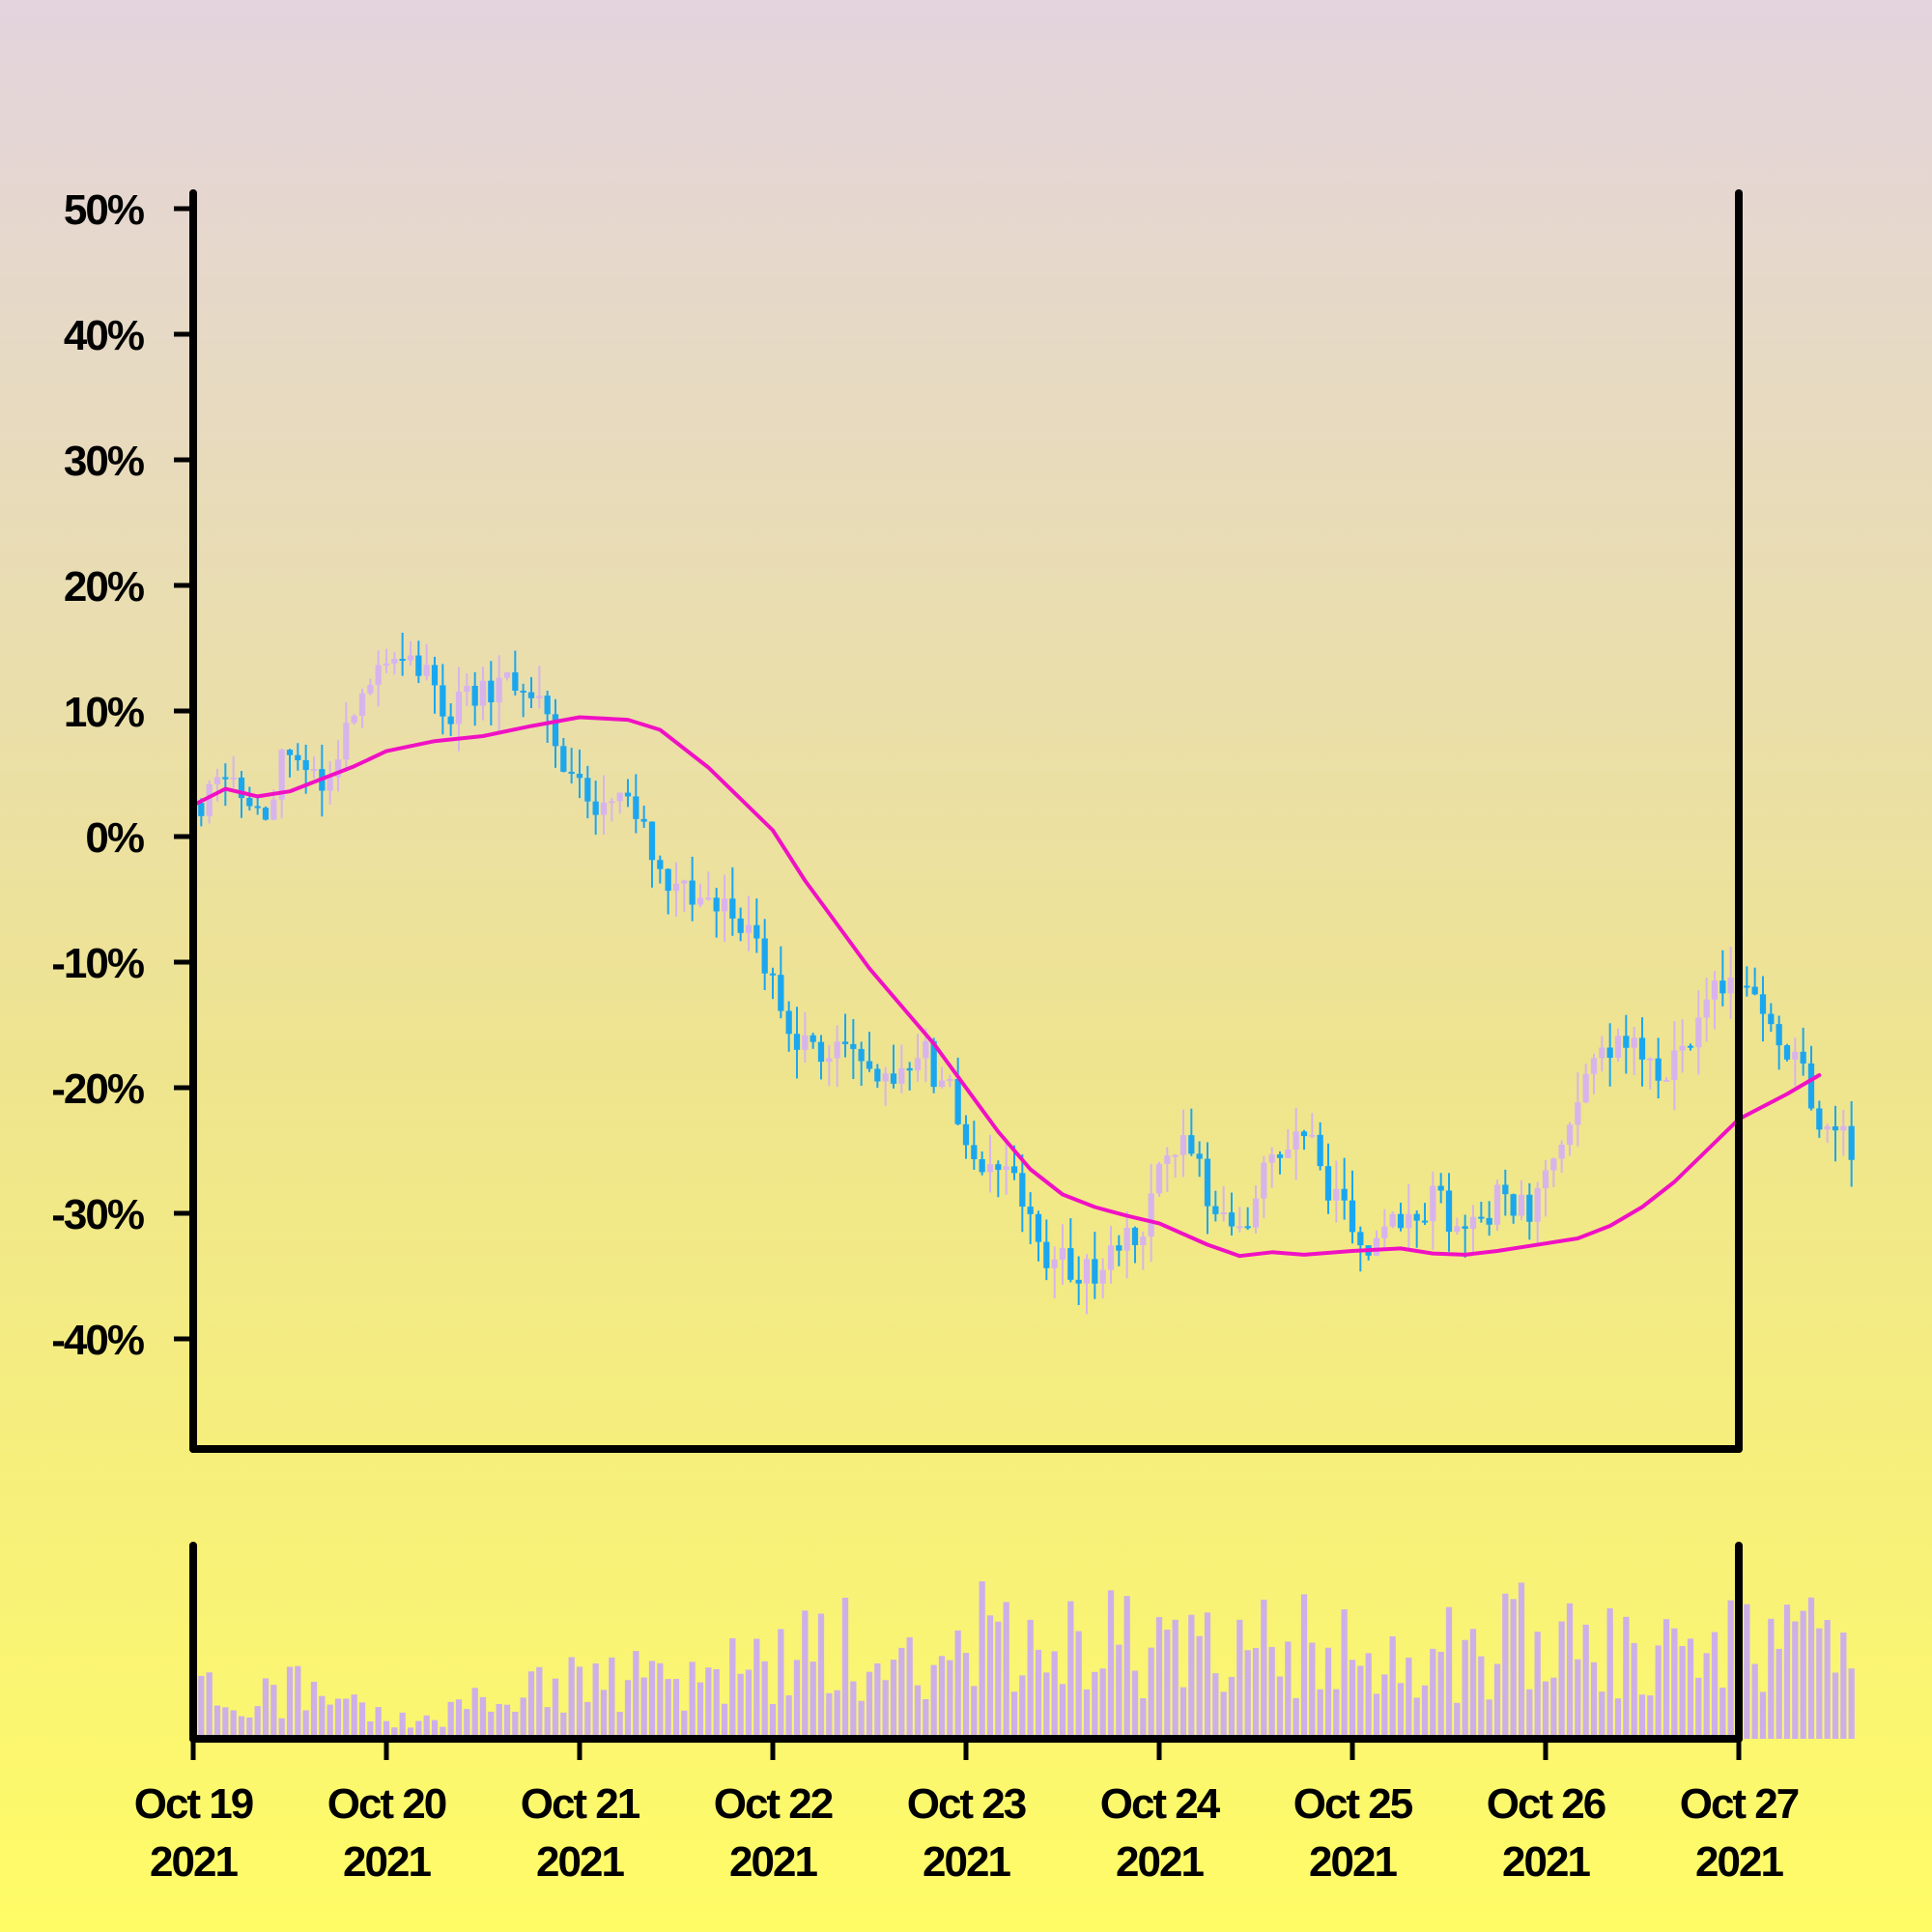 The width and height of the screenshot is (1932, 1932). I want to click on y-axis-ticks: 50% 40% 30% 20% 10% 0% -10% -20% -30% -40%, so click(122, 775).